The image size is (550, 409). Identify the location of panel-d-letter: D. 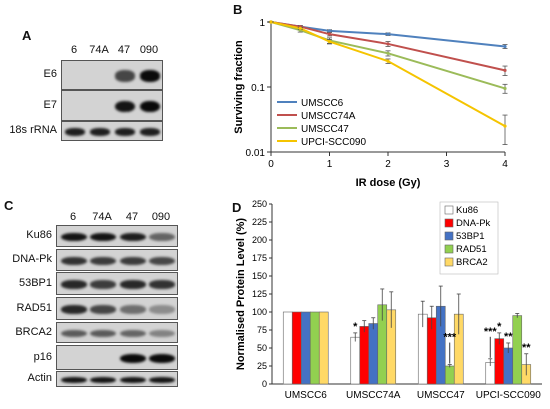
(237, 207).